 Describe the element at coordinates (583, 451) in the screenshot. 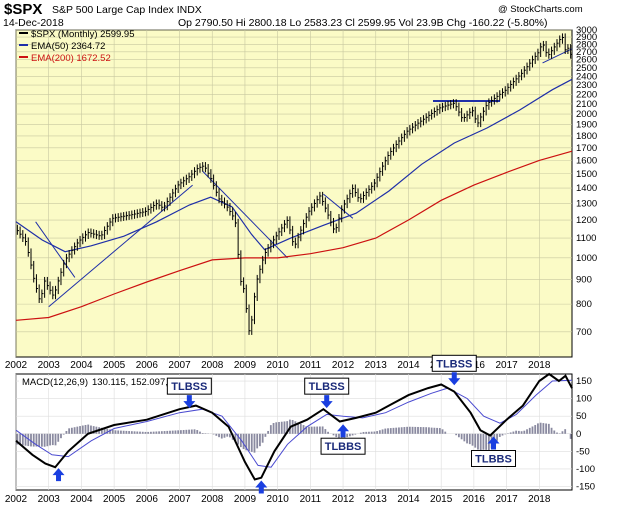

I see `macd-y-tick-label: -50` at that location.